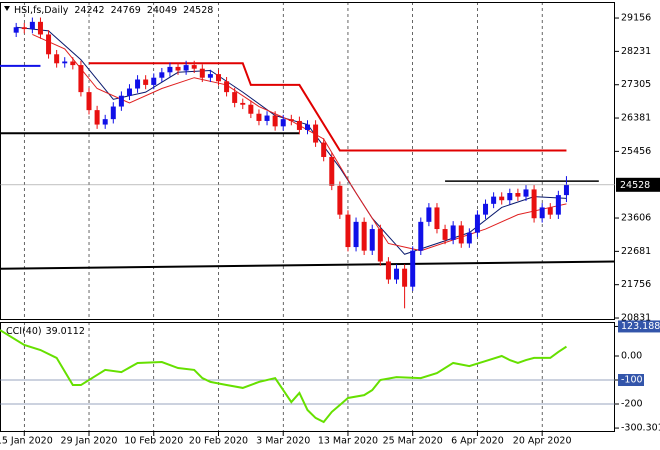 Image resolution: width=660 pixels, height=450 pixels. I want to click on indicator-value: 39.0112, so click(65, 331).